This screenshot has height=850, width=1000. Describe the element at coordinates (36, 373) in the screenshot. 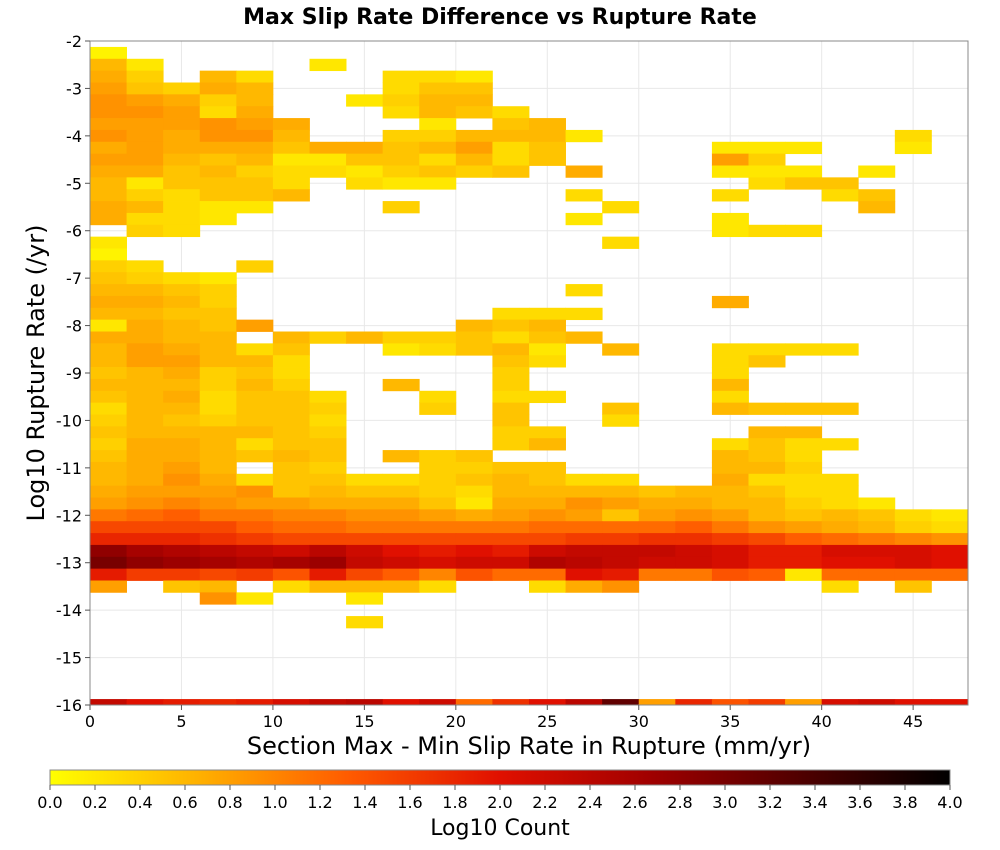

I see `y-axis-title: Log10 Rupture Rate (/yr)` at that location.